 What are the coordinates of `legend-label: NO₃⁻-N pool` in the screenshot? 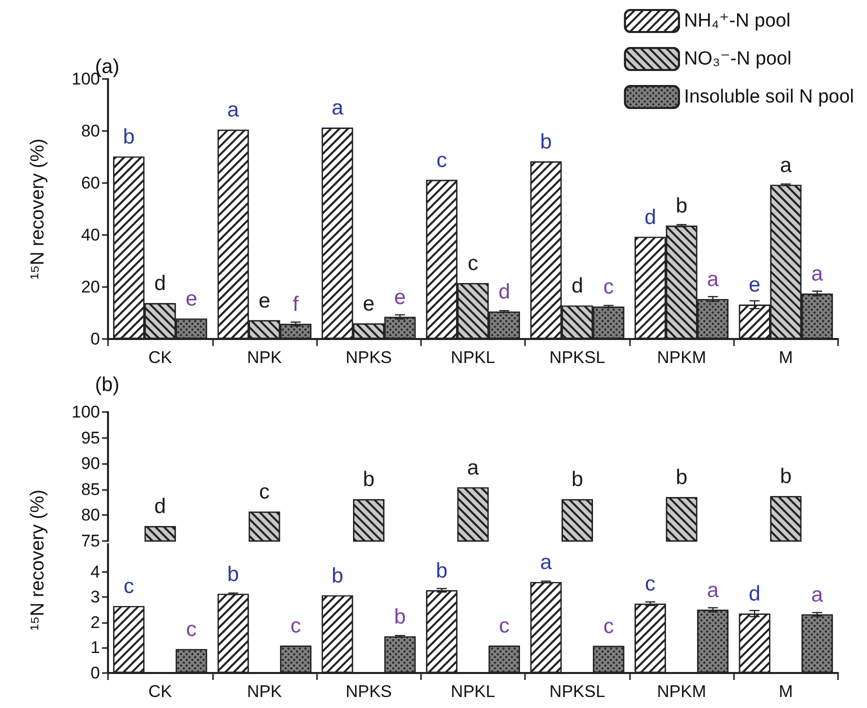 It's located at (738, 59).